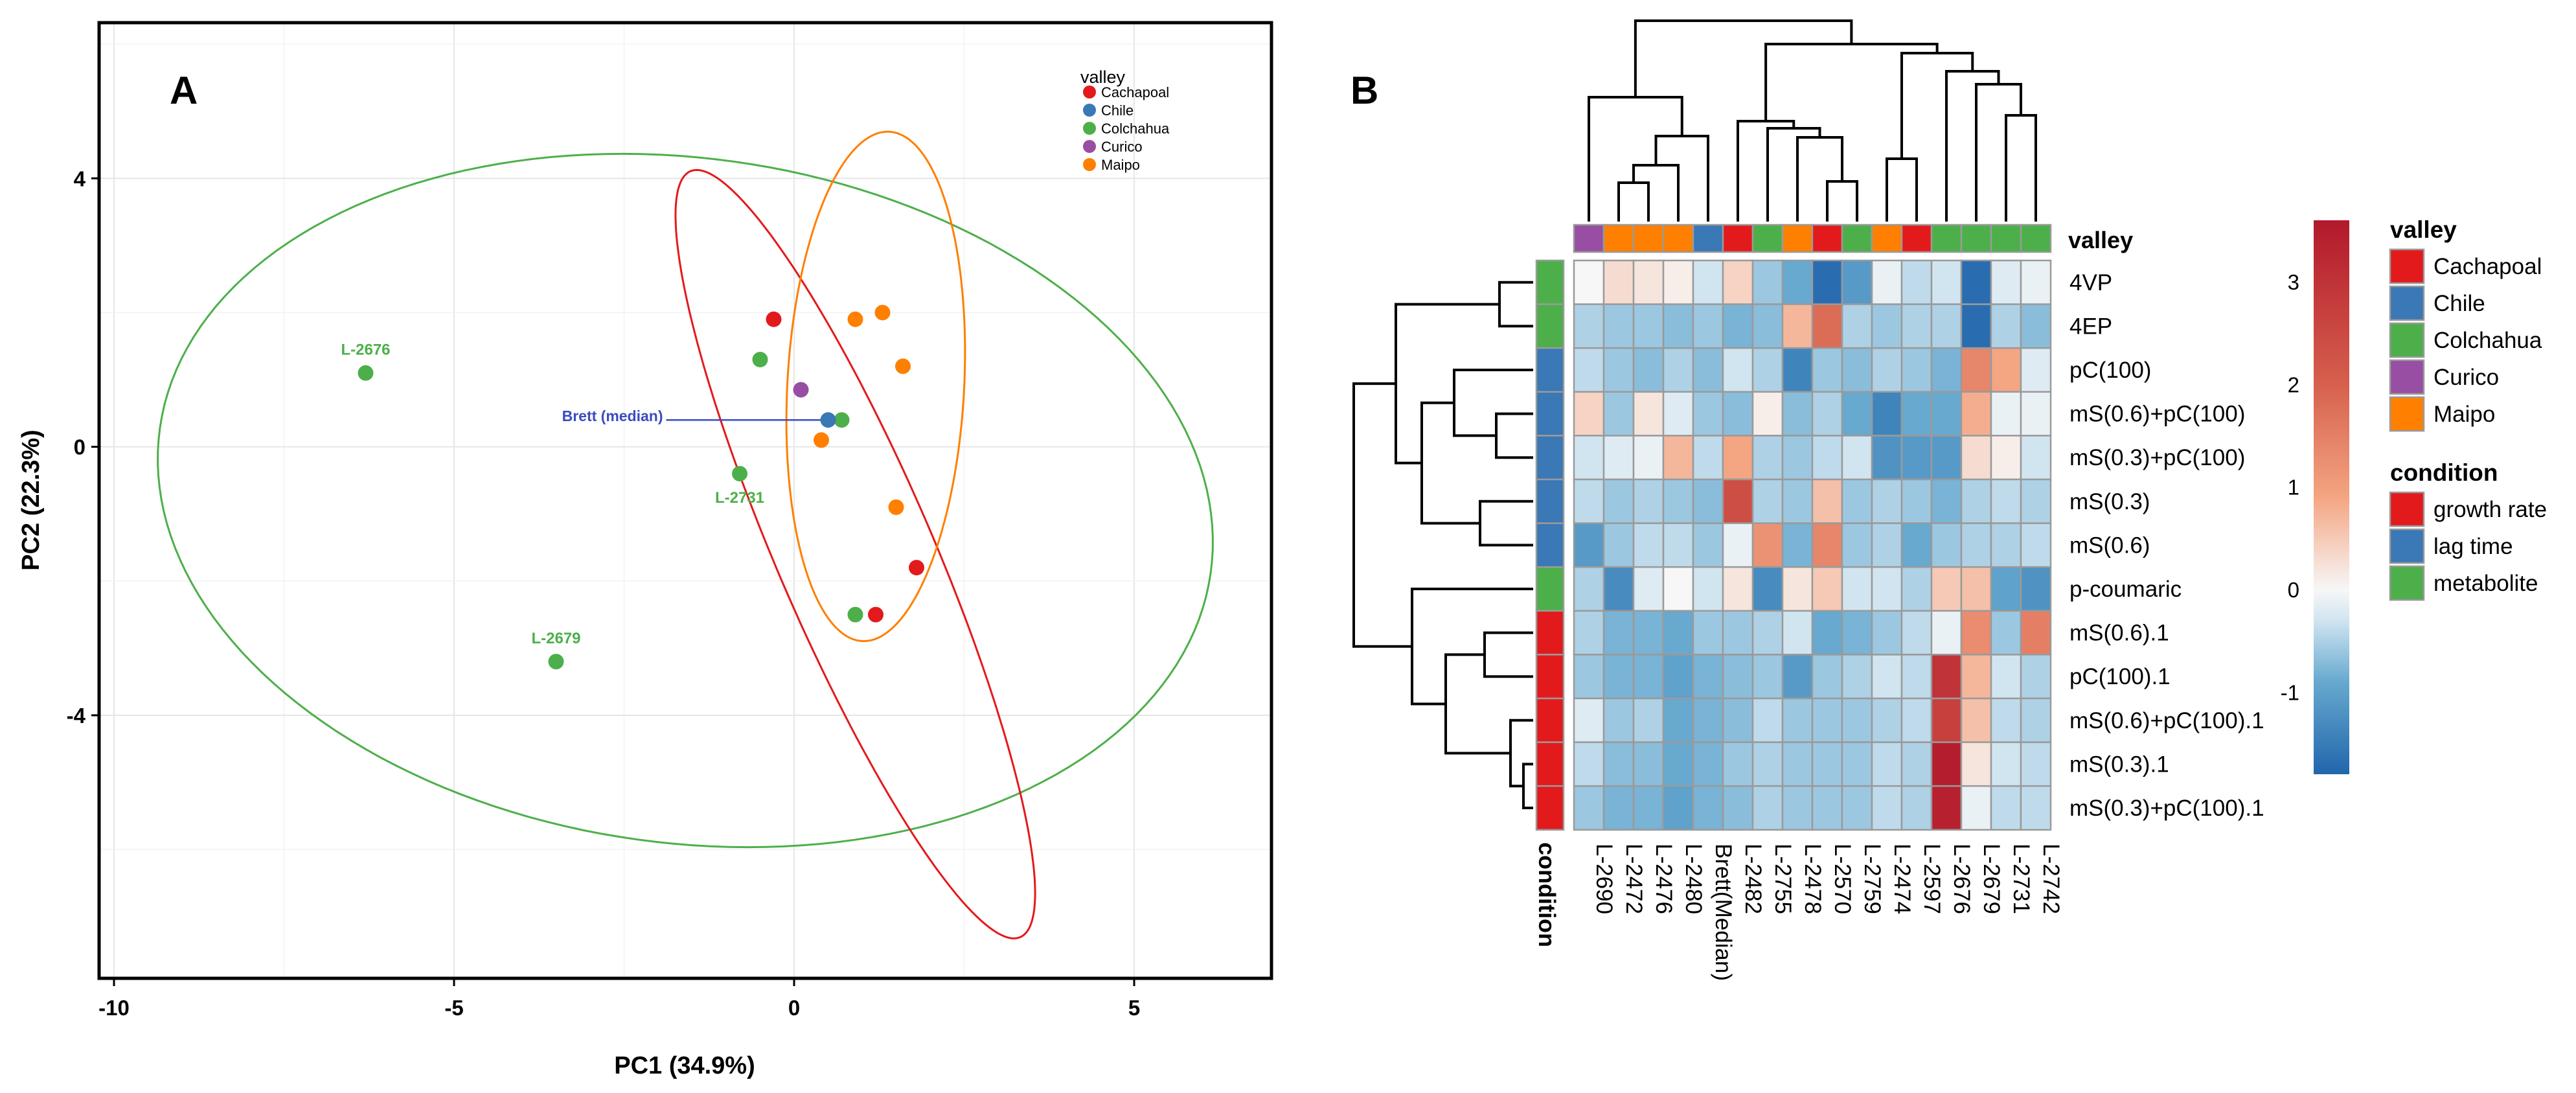 Image resolution: width=2576 pixels, height=1093 pixels. Describe the element at coordinates (2486, 583) in the screenshot. I see `condition-legend-label: metabolite` at that location.